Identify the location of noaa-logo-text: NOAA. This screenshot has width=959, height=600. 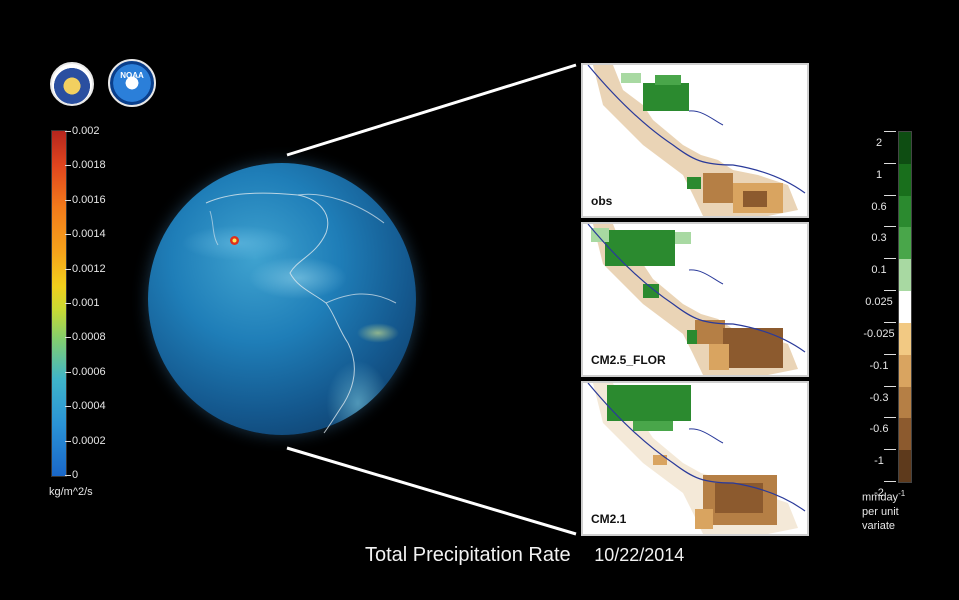
(132, 75).